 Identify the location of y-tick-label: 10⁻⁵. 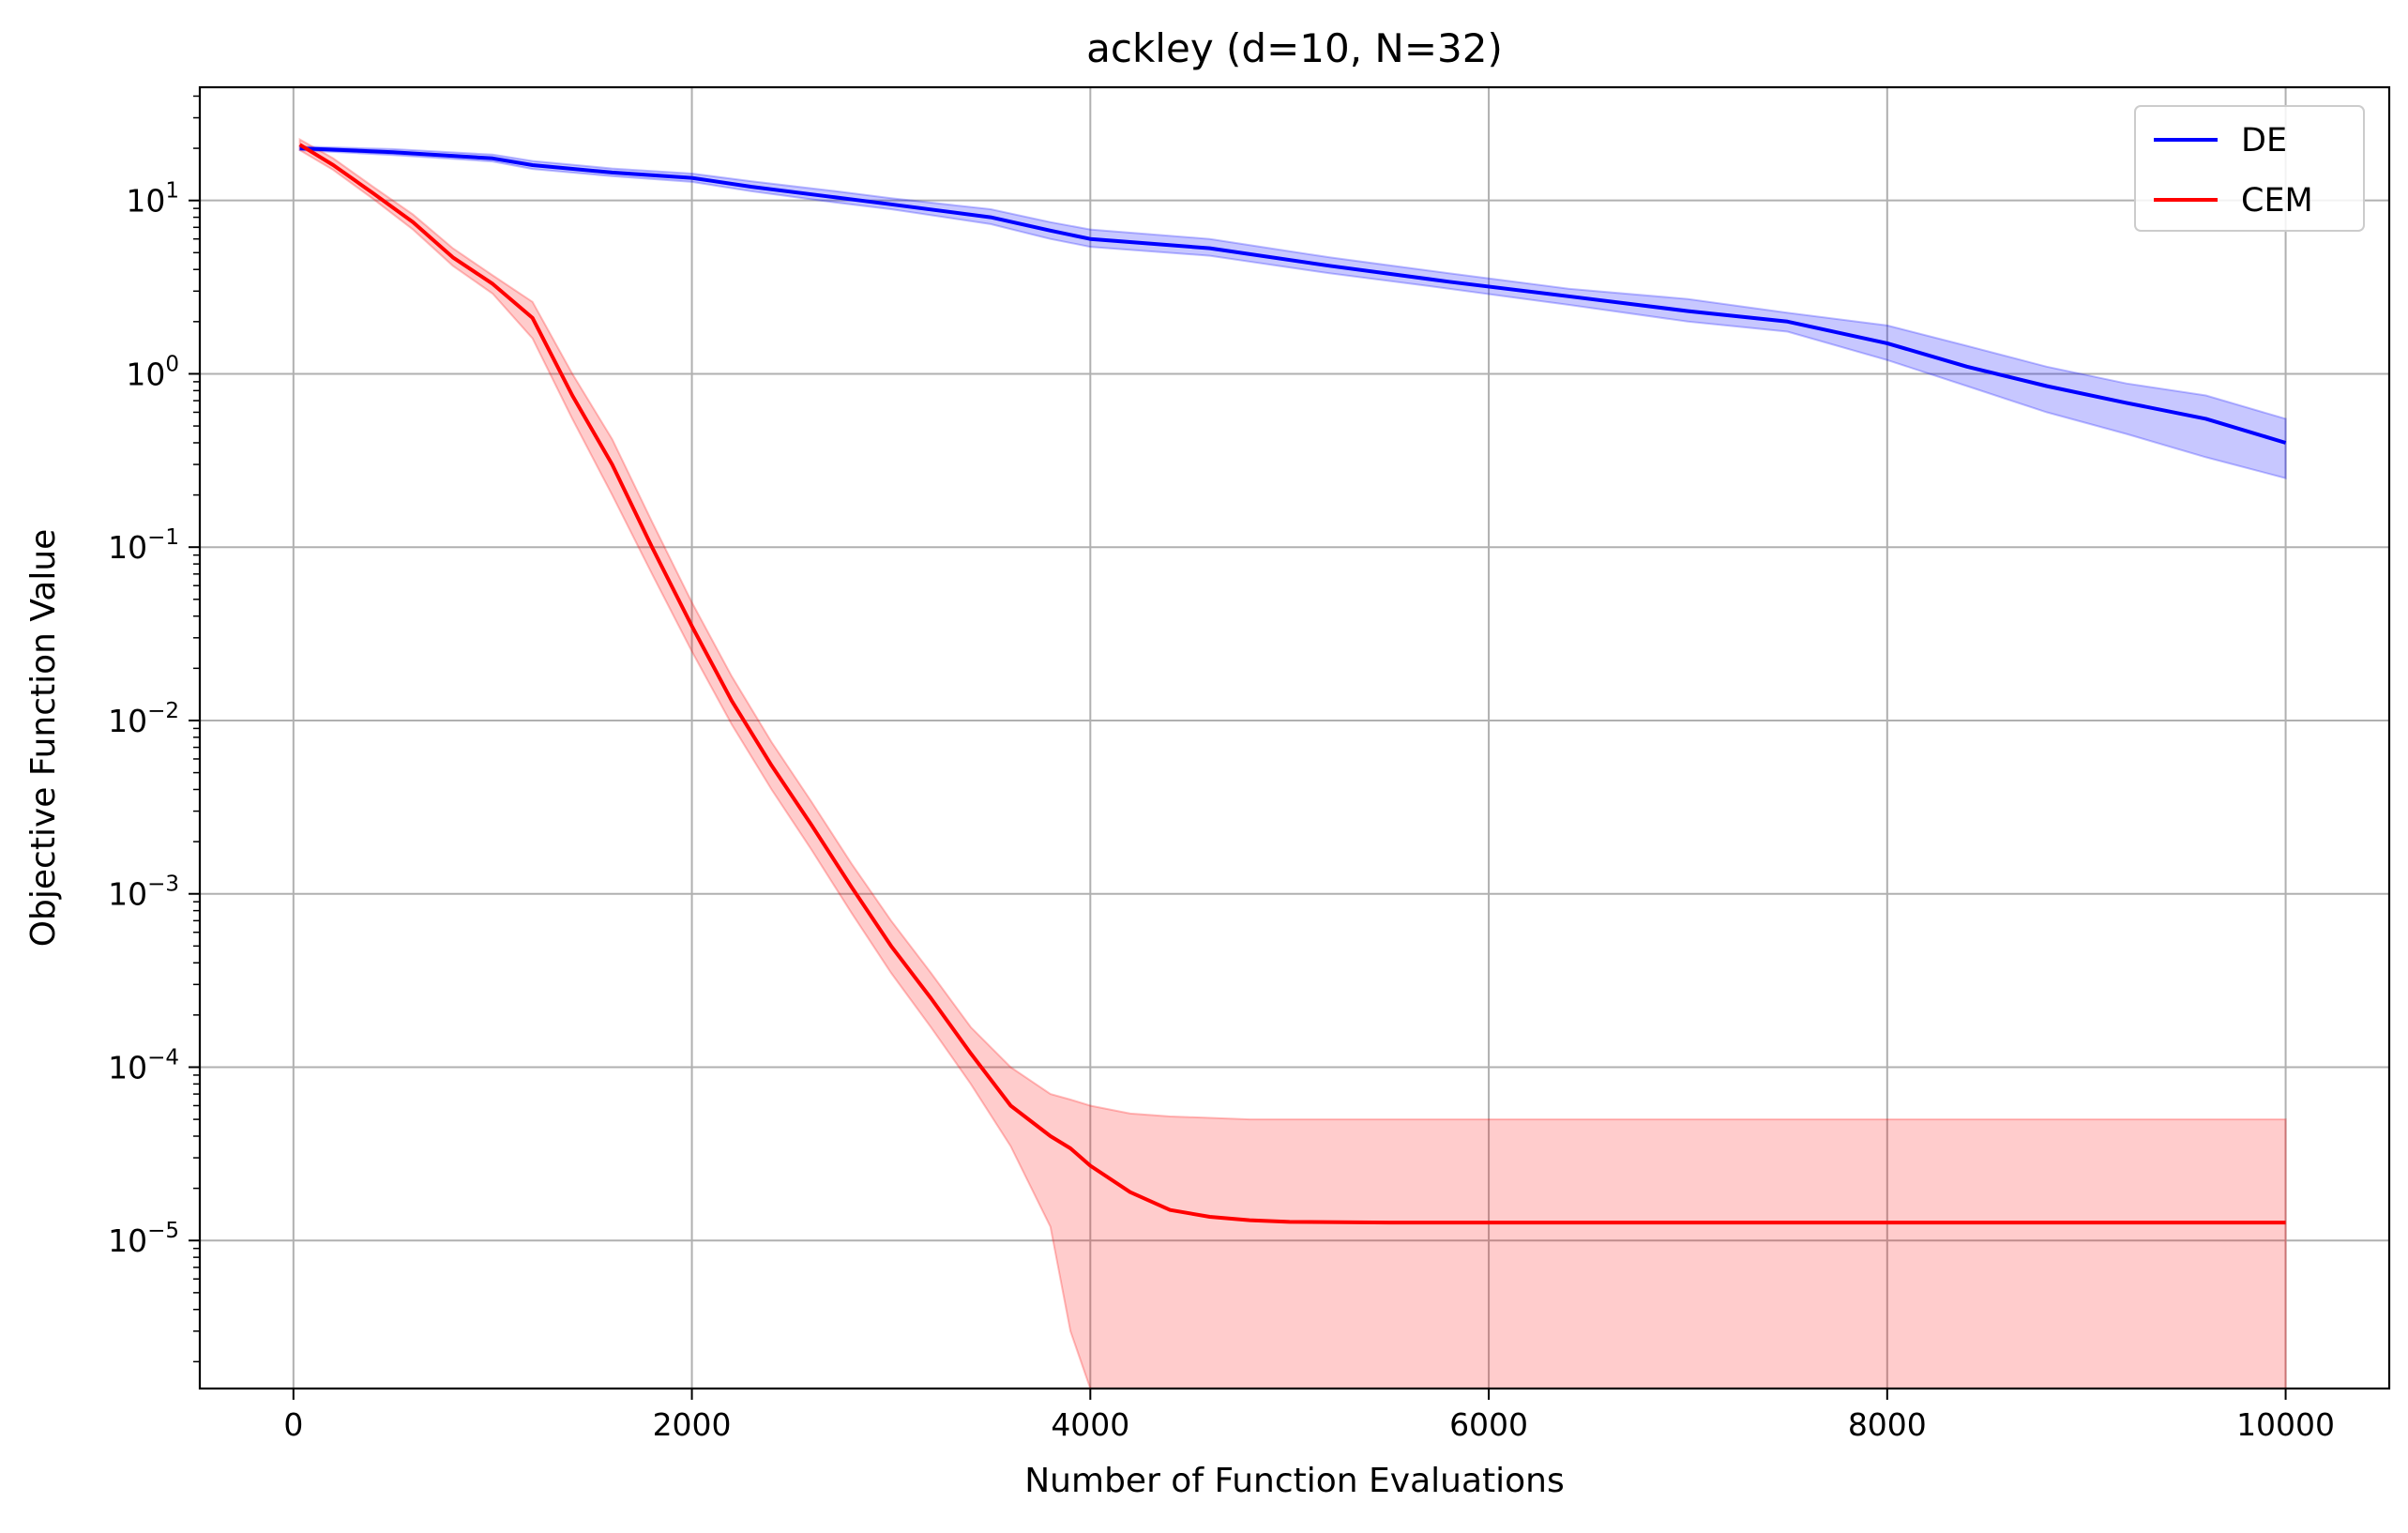
(144, 1239).